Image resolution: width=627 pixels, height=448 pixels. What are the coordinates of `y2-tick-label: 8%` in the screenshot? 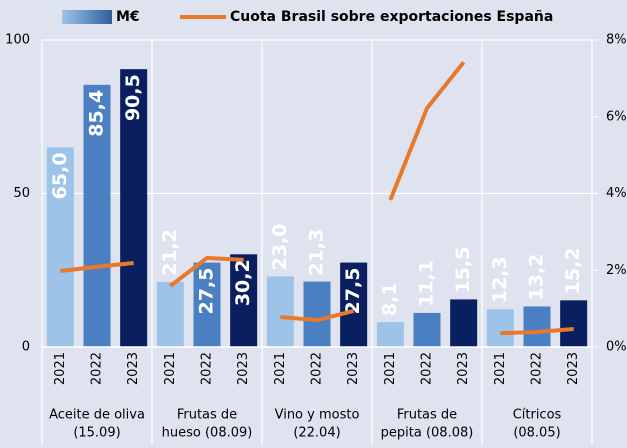 It's located at (616, 40).